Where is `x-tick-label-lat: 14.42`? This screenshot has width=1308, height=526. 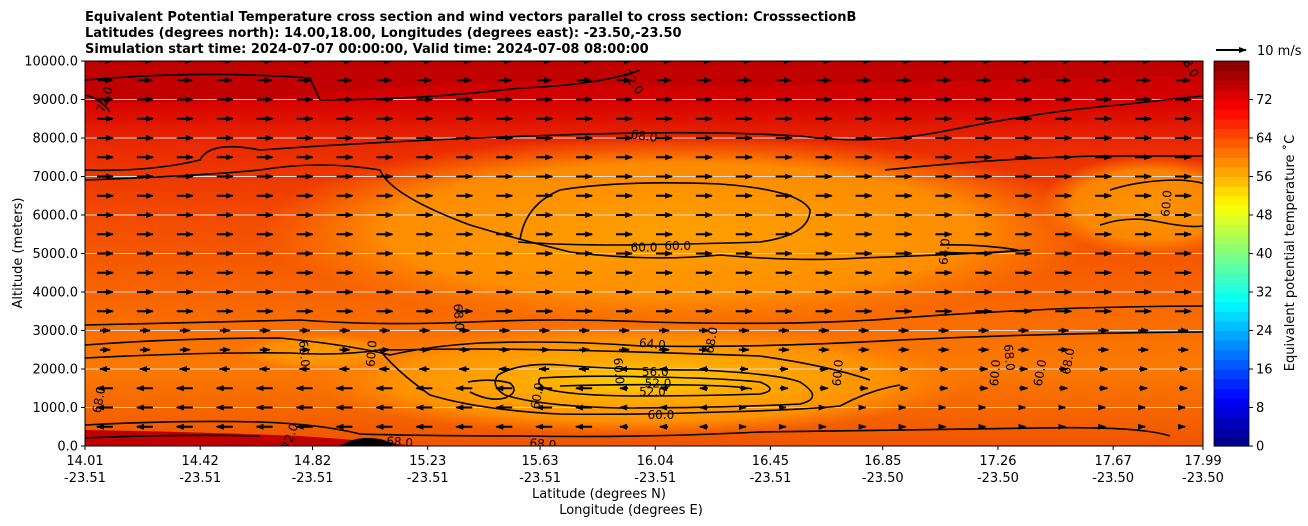
x-tick-label-lat: 14.42 is located at coordinates (200, 461).